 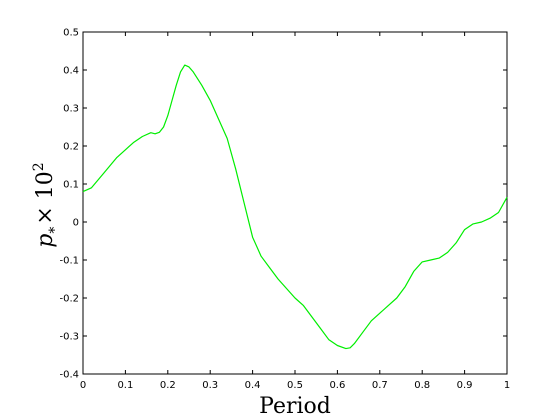 What do you see at coordinates (507, 385) in the screenshot?
I see `x-tick-label: 1` at bounding box center [507, 385].